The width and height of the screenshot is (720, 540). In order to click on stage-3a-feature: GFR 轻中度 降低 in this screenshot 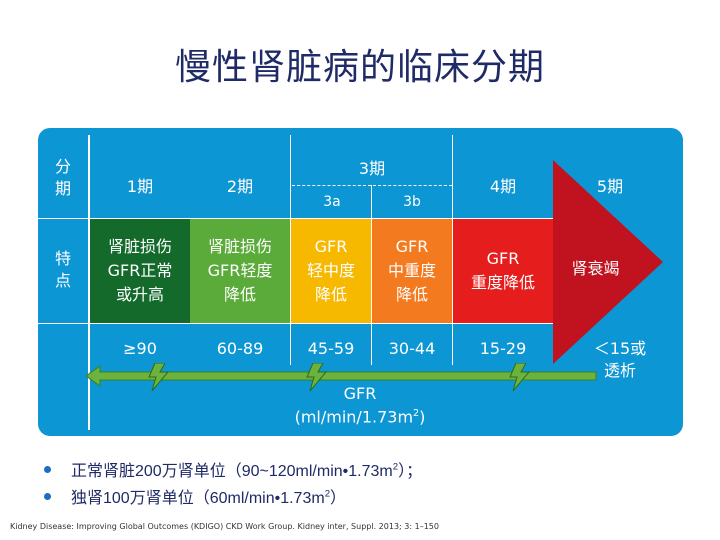, I will do `click(331, 271)`.